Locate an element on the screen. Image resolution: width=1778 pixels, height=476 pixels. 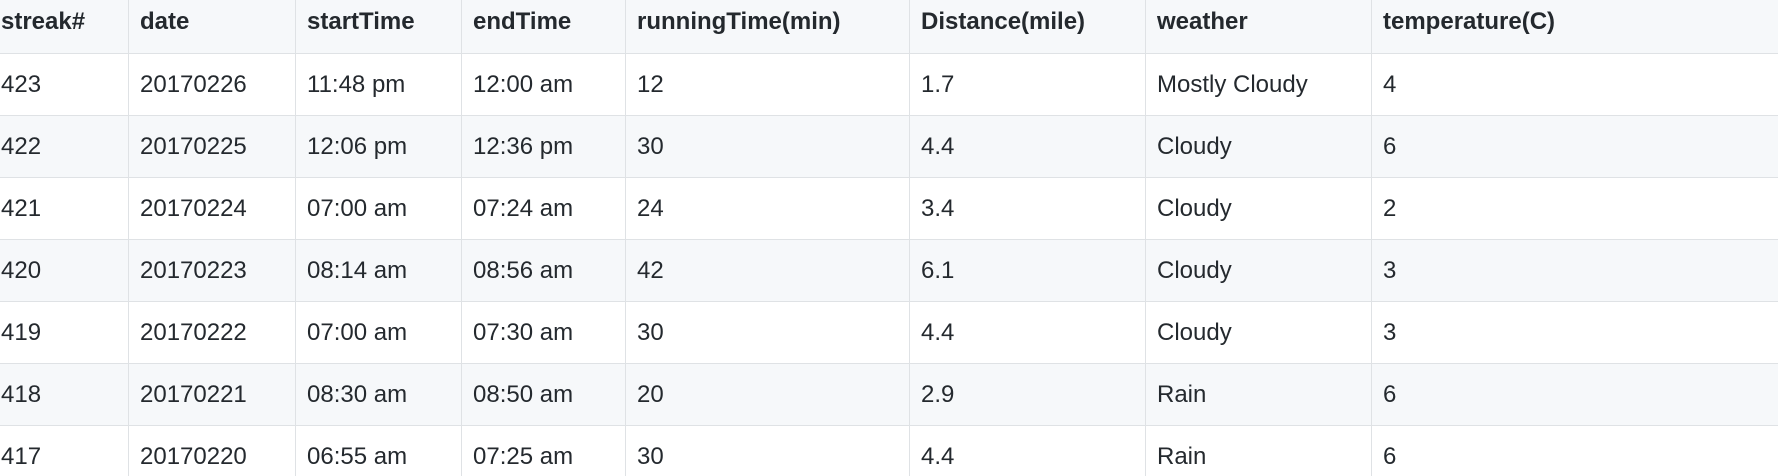
cell-streak: 422 is located at coordinates (64, 146).